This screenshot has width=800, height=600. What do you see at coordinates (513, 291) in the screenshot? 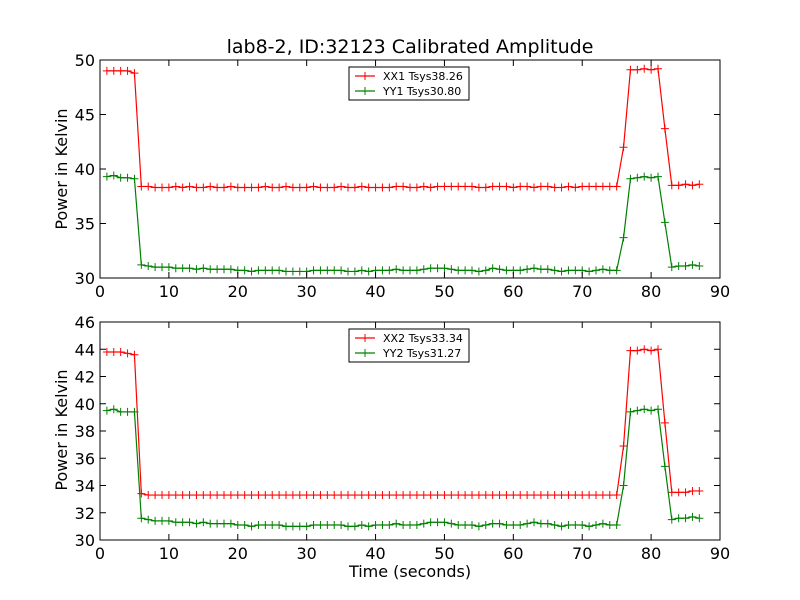
I see `top-x-tick-label: 60` at bounding box center [513, 291].